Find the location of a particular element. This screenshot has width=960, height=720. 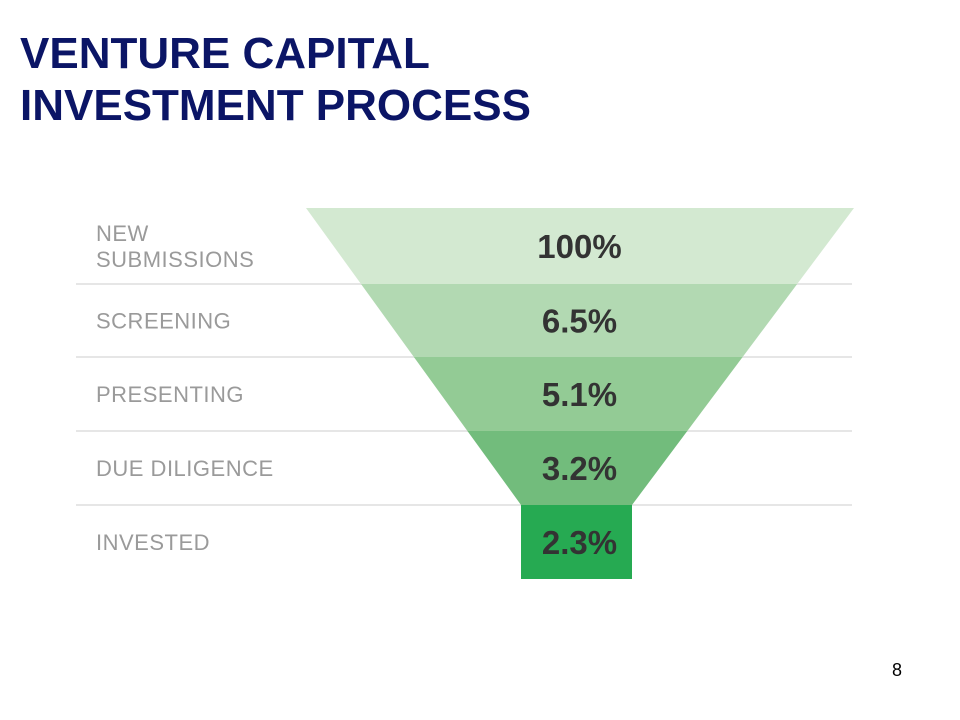

stage-value-screening: 6.5% is located at coordinates (579, 321).